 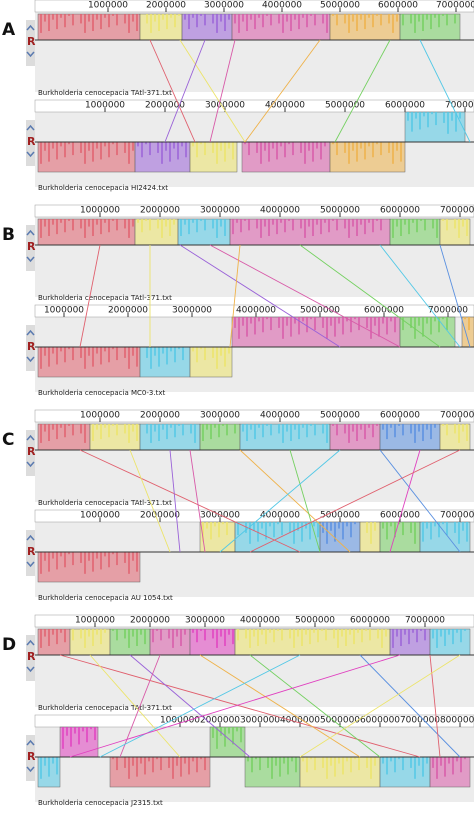 I want to click on panel-letter: D, so click(x=9, y=645).